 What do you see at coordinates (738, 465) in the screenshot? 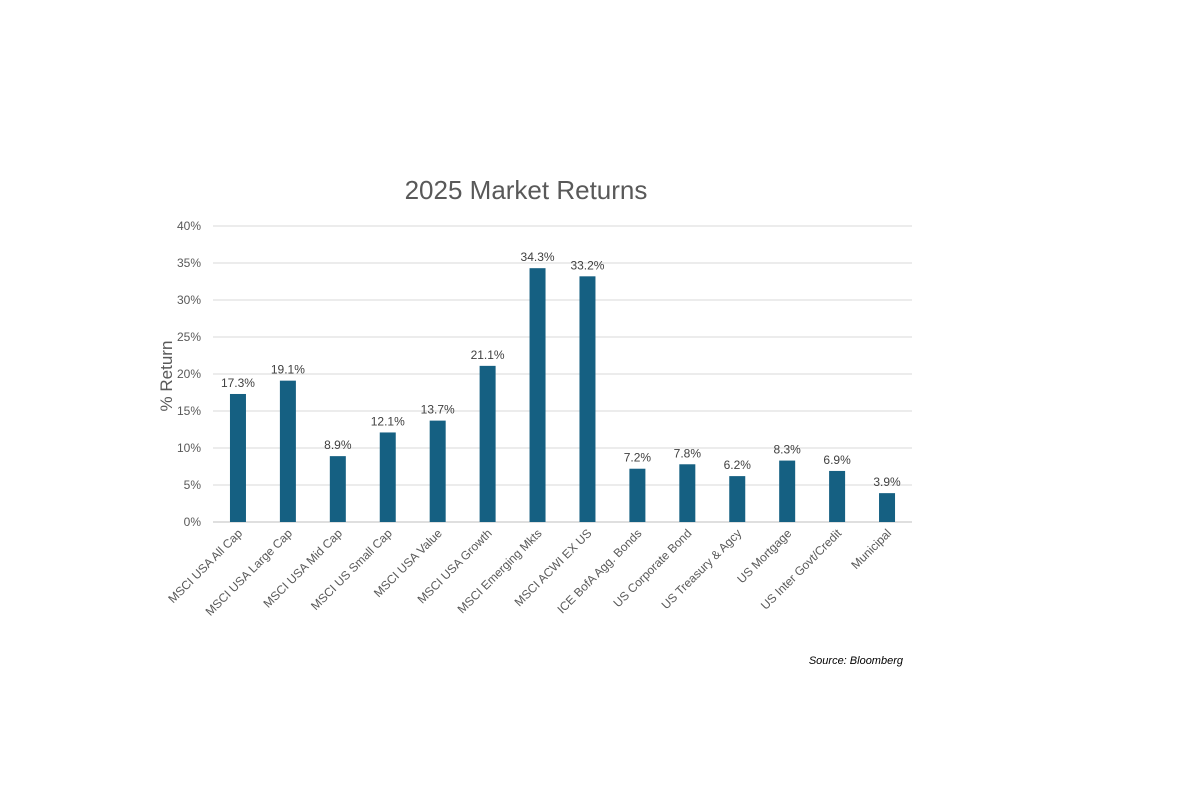
I see `data-label: 6.2%` at bounding box center [738, 465].